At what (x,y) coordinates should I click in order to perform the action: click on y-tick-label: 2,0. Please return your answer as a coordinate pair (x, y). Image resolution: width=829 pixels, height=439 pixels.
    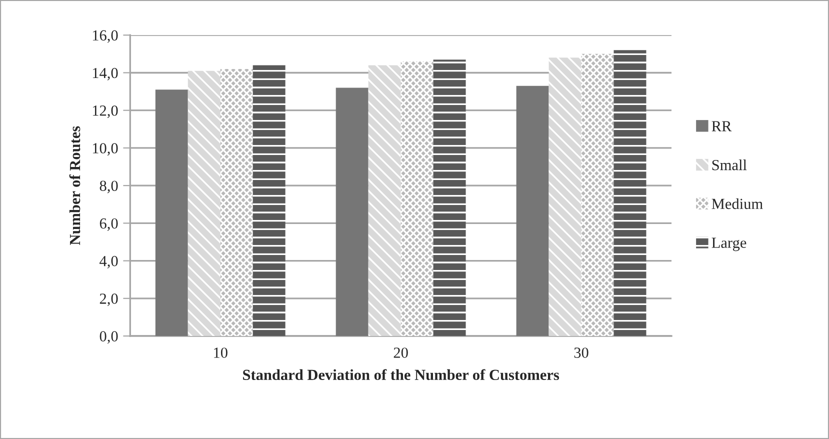
    Looking at the image, I should click on (109, 300).